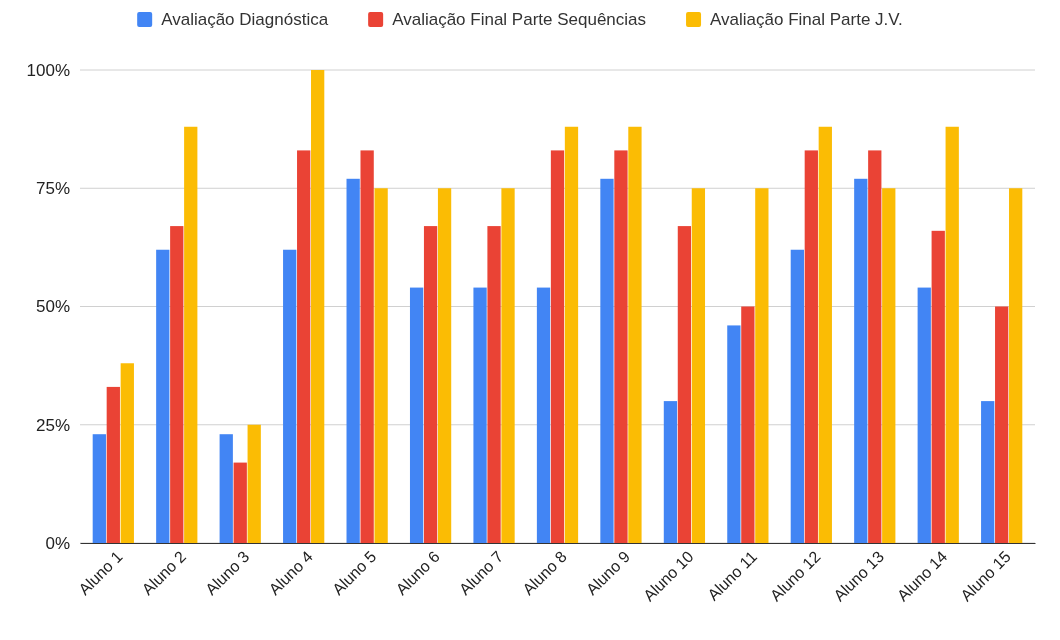 The image size is (1060, 640). Describe the element at coordinates (519, 19) in the screenshot. I see `legend-label: Avaliação Final Parte Sequências` at that location.